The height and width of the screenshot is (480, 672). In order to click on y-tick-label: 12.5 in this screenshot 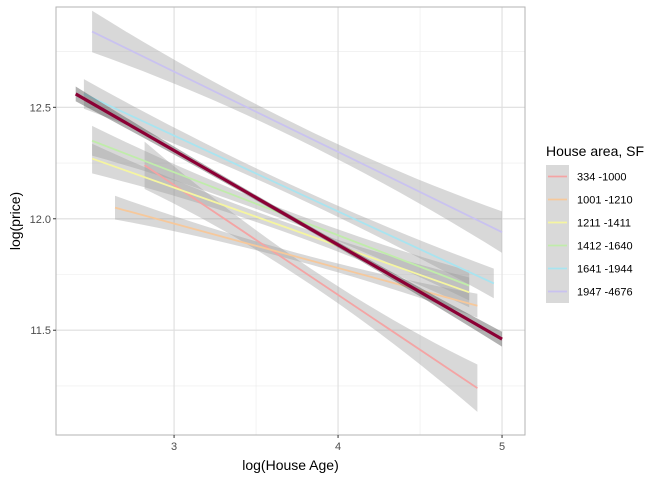, I will do `click(40, 108)`.